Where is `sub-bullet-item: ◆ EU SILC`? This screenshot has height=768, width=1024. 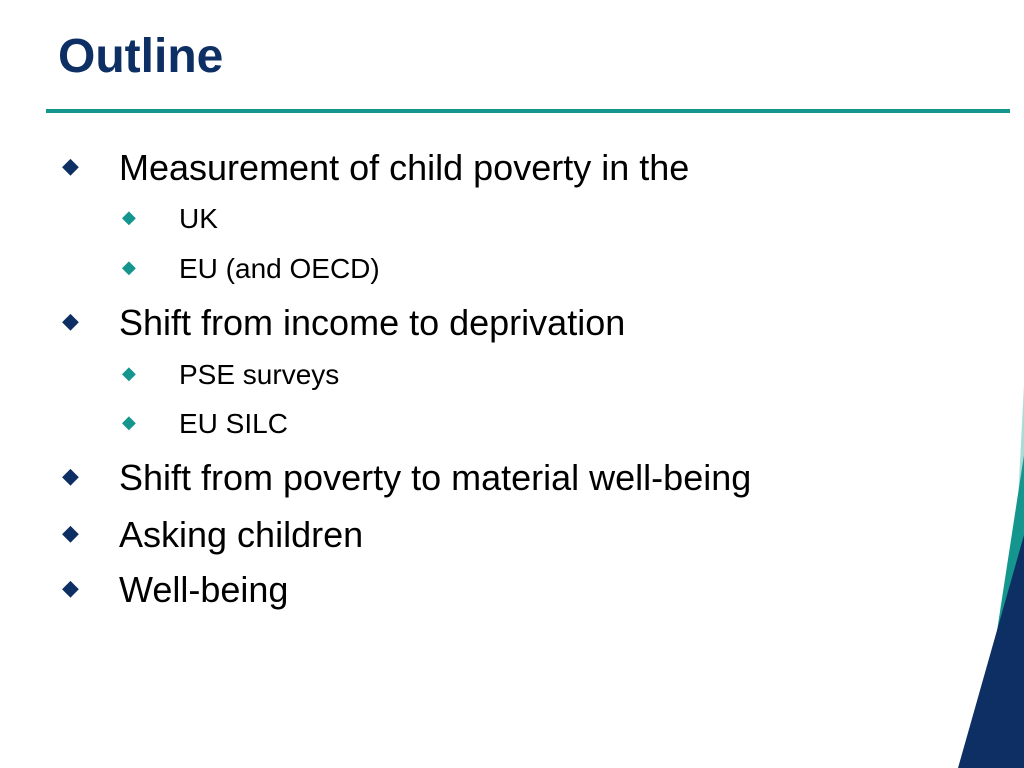
sub-bullet-item: ◆ EU SILC is located at coordinates (205, 424).